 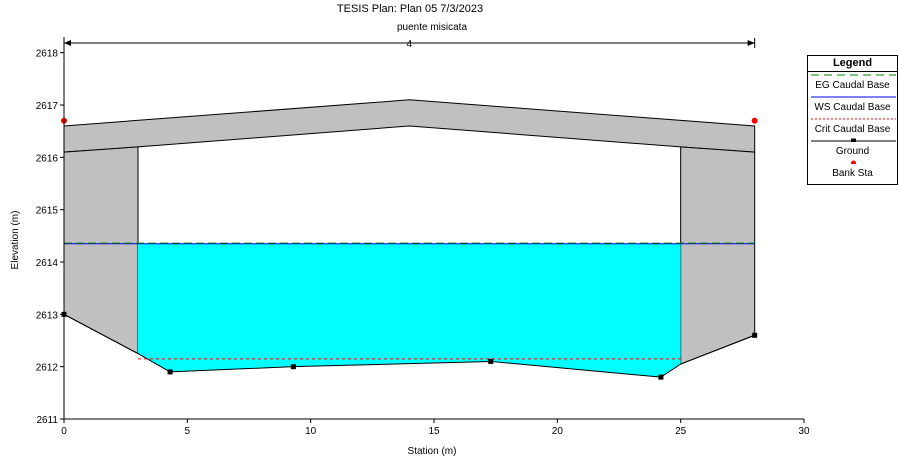 I want to click on y-axis-label: Elevation (m), so click(x=15, y=240).